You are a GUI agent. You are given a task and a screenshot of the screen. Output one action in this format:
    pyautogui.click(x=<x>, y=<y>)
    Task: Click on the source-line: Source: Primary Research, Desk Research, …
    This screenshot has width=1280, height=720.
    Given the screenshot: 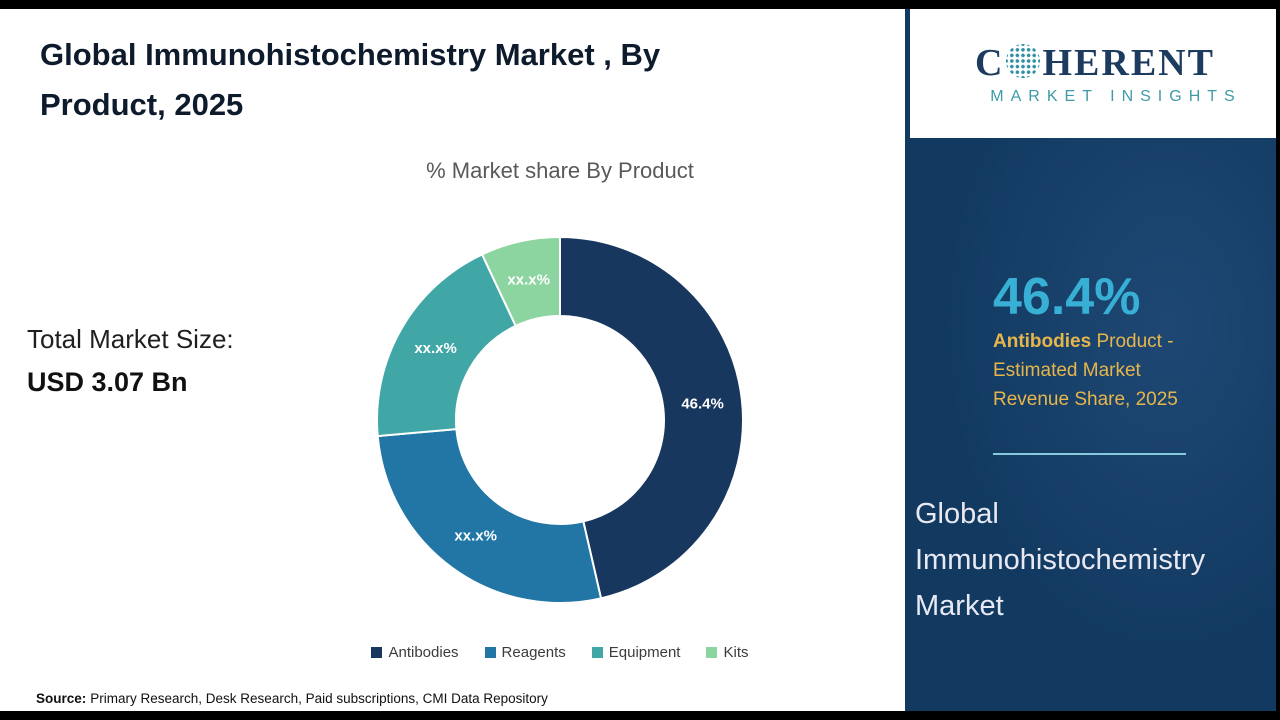 What is the action you would take?
    pyautogui.click(x=292, y=698)
    